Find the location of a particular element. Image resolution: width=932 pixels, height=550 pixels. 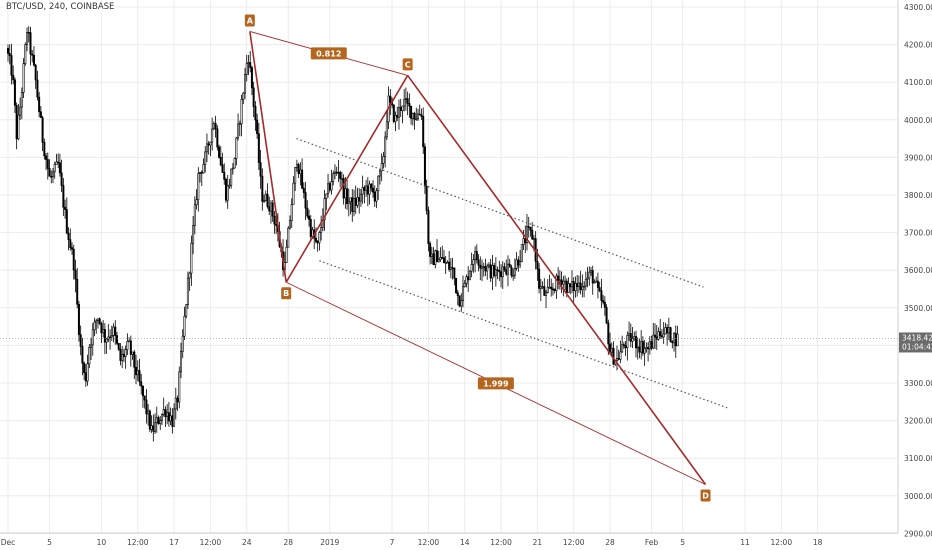

channel-line-upper is located at coordinates (500, 213).